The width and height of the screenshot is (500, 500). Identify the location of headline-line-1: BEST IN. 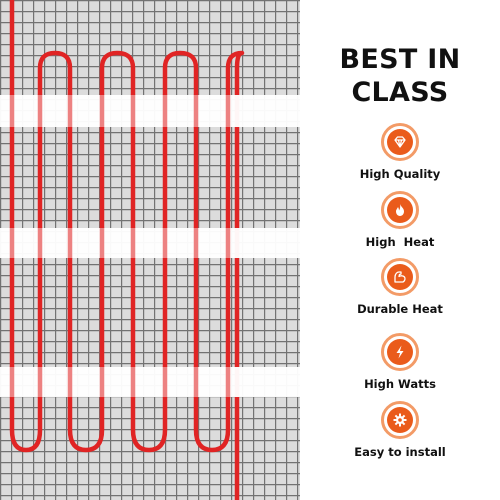
(400, 59).